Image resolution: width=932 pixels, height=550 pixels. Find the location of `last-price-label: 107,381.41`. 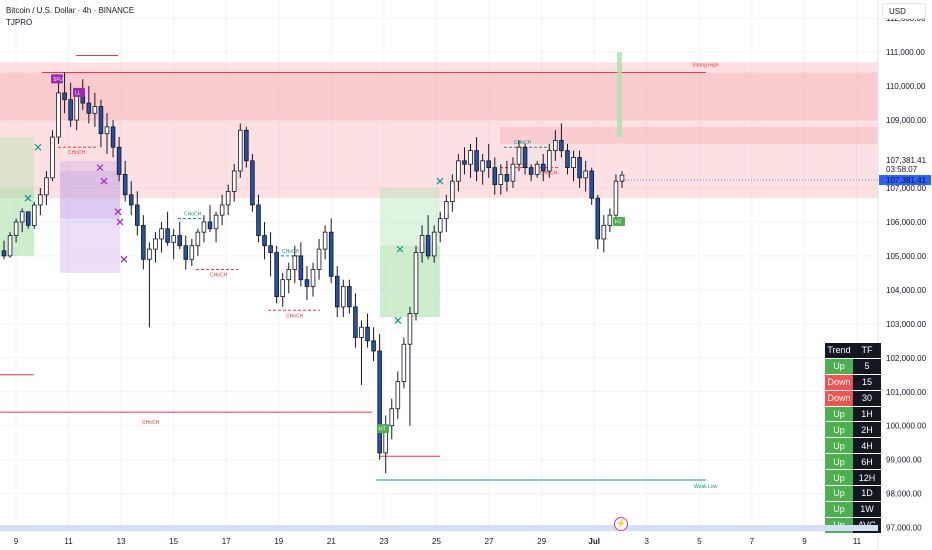

last-price-label: 107,381.41 is located at coordinates (906, 160).